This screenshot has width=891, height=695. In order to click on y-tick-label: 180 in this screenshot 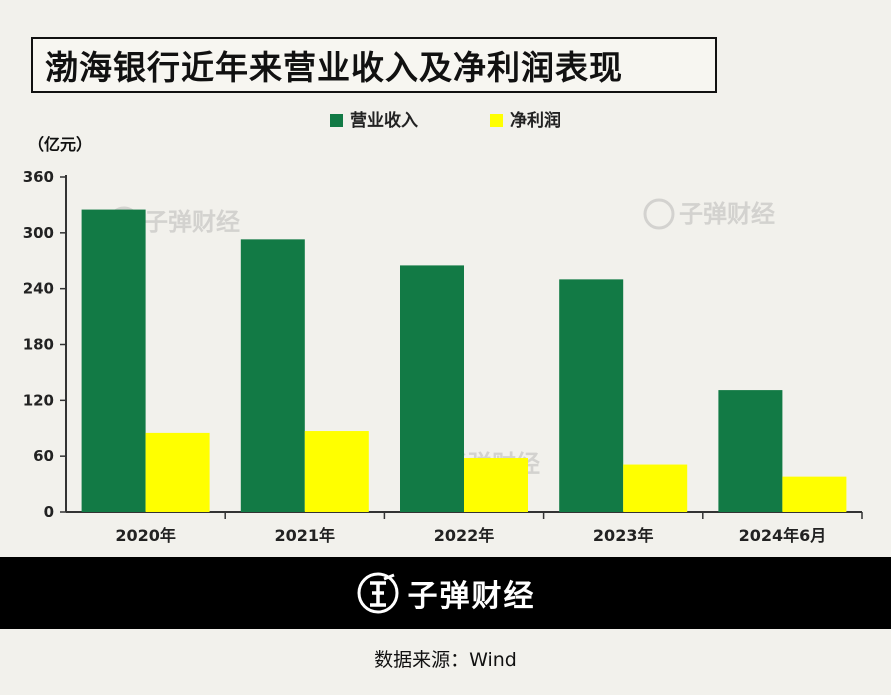, I will do `click(38, 345)`.